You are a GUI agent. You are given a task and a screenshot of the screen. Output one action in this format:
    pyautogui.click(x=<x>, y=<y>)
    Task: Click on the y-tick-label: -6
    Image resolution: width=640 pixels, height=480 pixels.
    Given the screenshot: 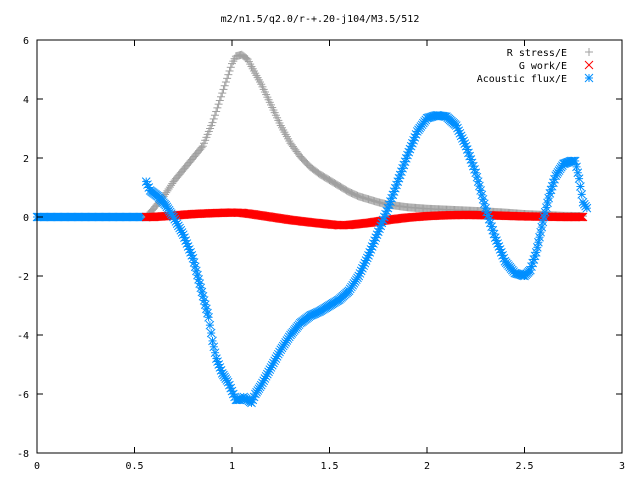 What is the action you would take?
    pyautogui.click(x=23, y=395)
    